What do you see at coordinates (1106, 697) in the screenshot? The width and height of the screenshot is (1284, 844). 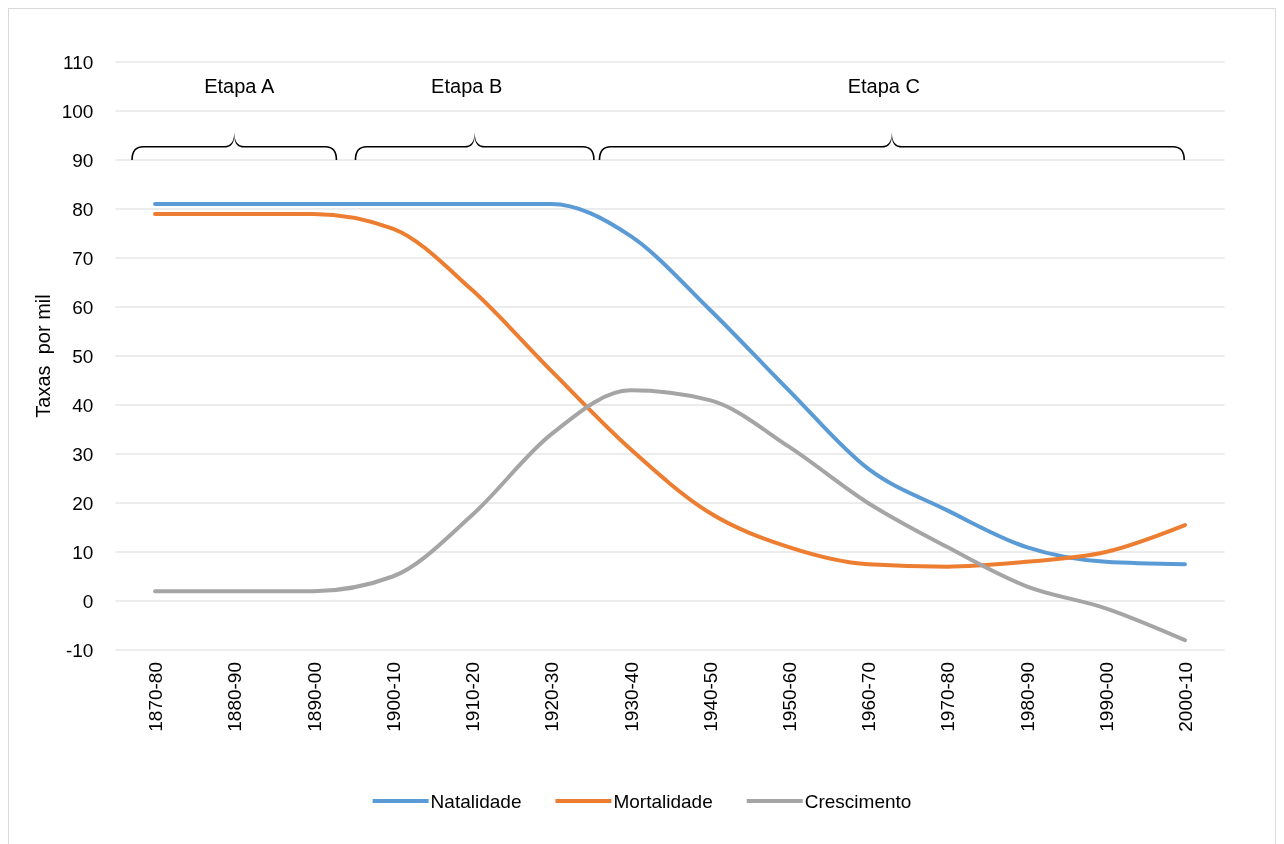 I see `x-tick-label: 1990-00` at bounding box center [1106, 697].